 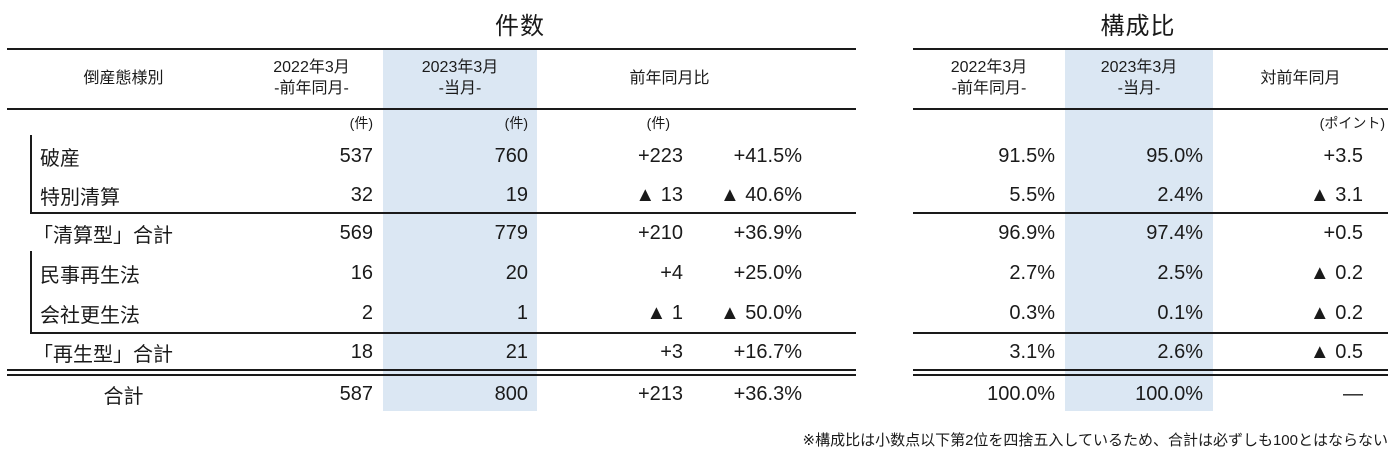 I want to click on cell-share-diff: ▲ 0.5, so click(x=1336, y=352).